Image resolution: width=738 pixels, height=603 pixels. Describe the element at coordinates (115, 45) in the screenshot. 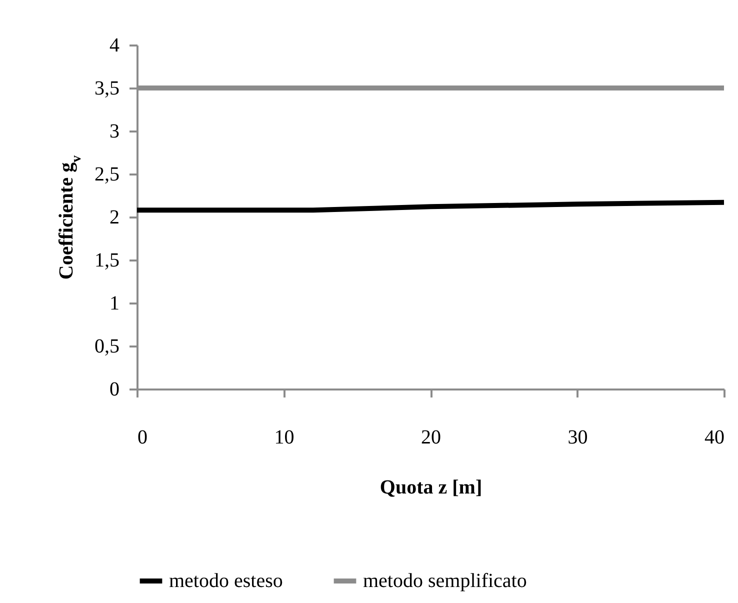

I see `y-tick-label: 4` at that location.